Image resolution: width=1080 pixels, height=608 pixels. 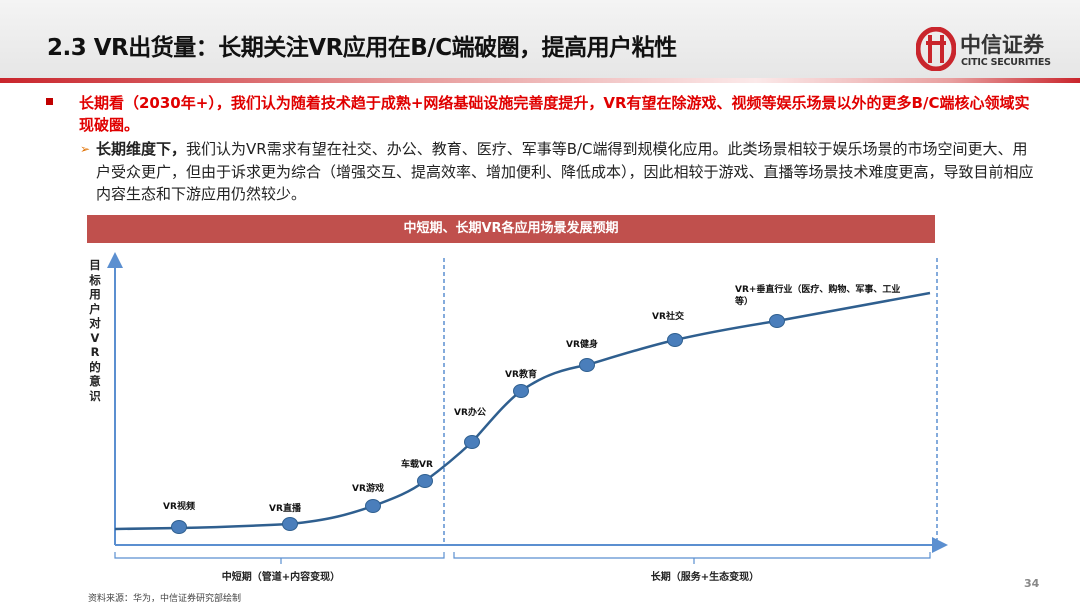 What do you see at coordinates (417, 464) in the screenshot?
I see `stage-label: 车载VR` at bounding box center [417, 464].